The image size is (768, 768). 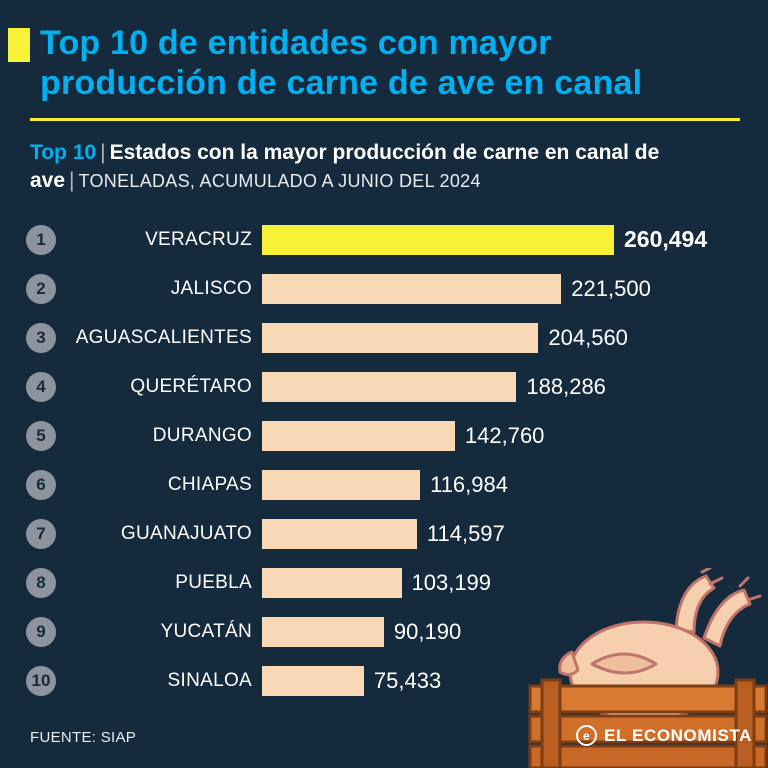 What do you see at coordinates (611, 288) in the screenshot?
I see `value-label: 221,500` at bounding box center [611, 288].